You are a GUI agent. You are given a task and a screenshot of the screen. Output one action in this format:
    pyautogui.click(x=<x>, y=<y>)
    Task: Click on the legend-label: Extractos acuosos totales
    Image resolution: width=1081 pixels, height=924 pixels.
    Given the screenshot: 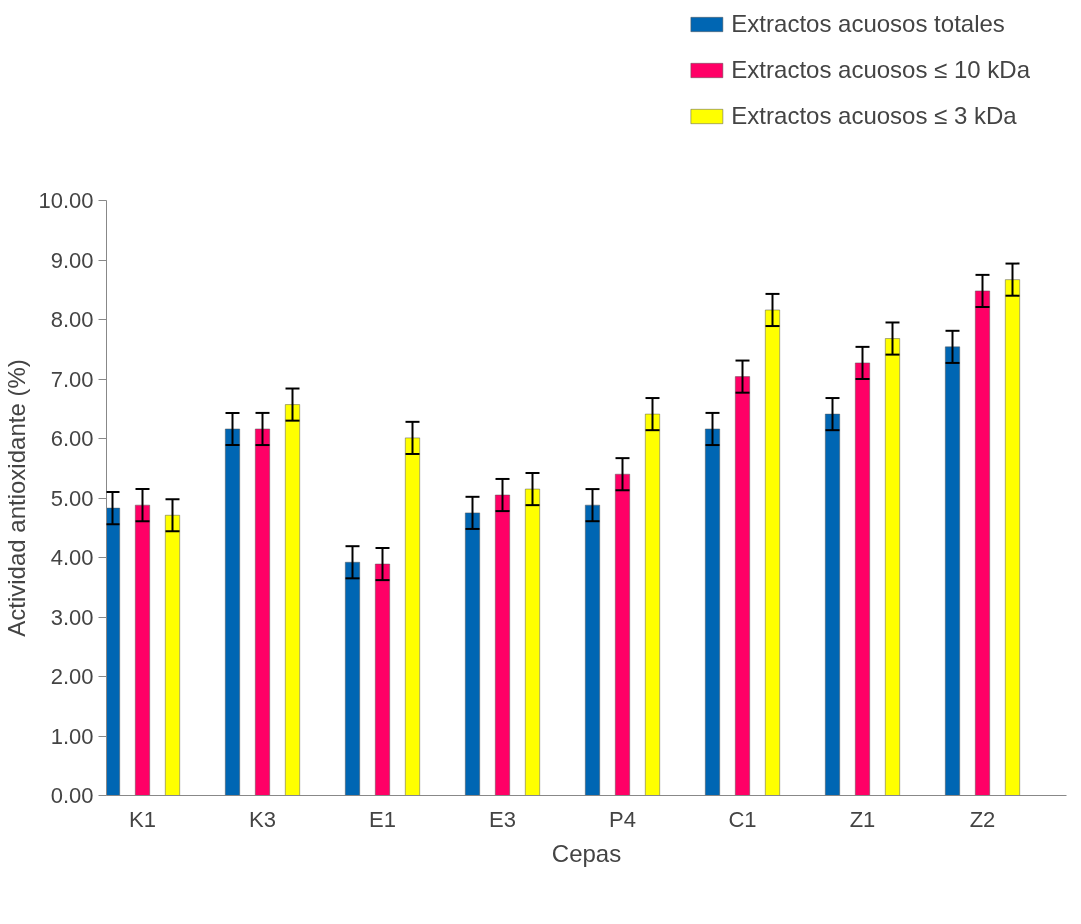 What is the action you would take?
    pyautogui.click(x=868, y=24)
    